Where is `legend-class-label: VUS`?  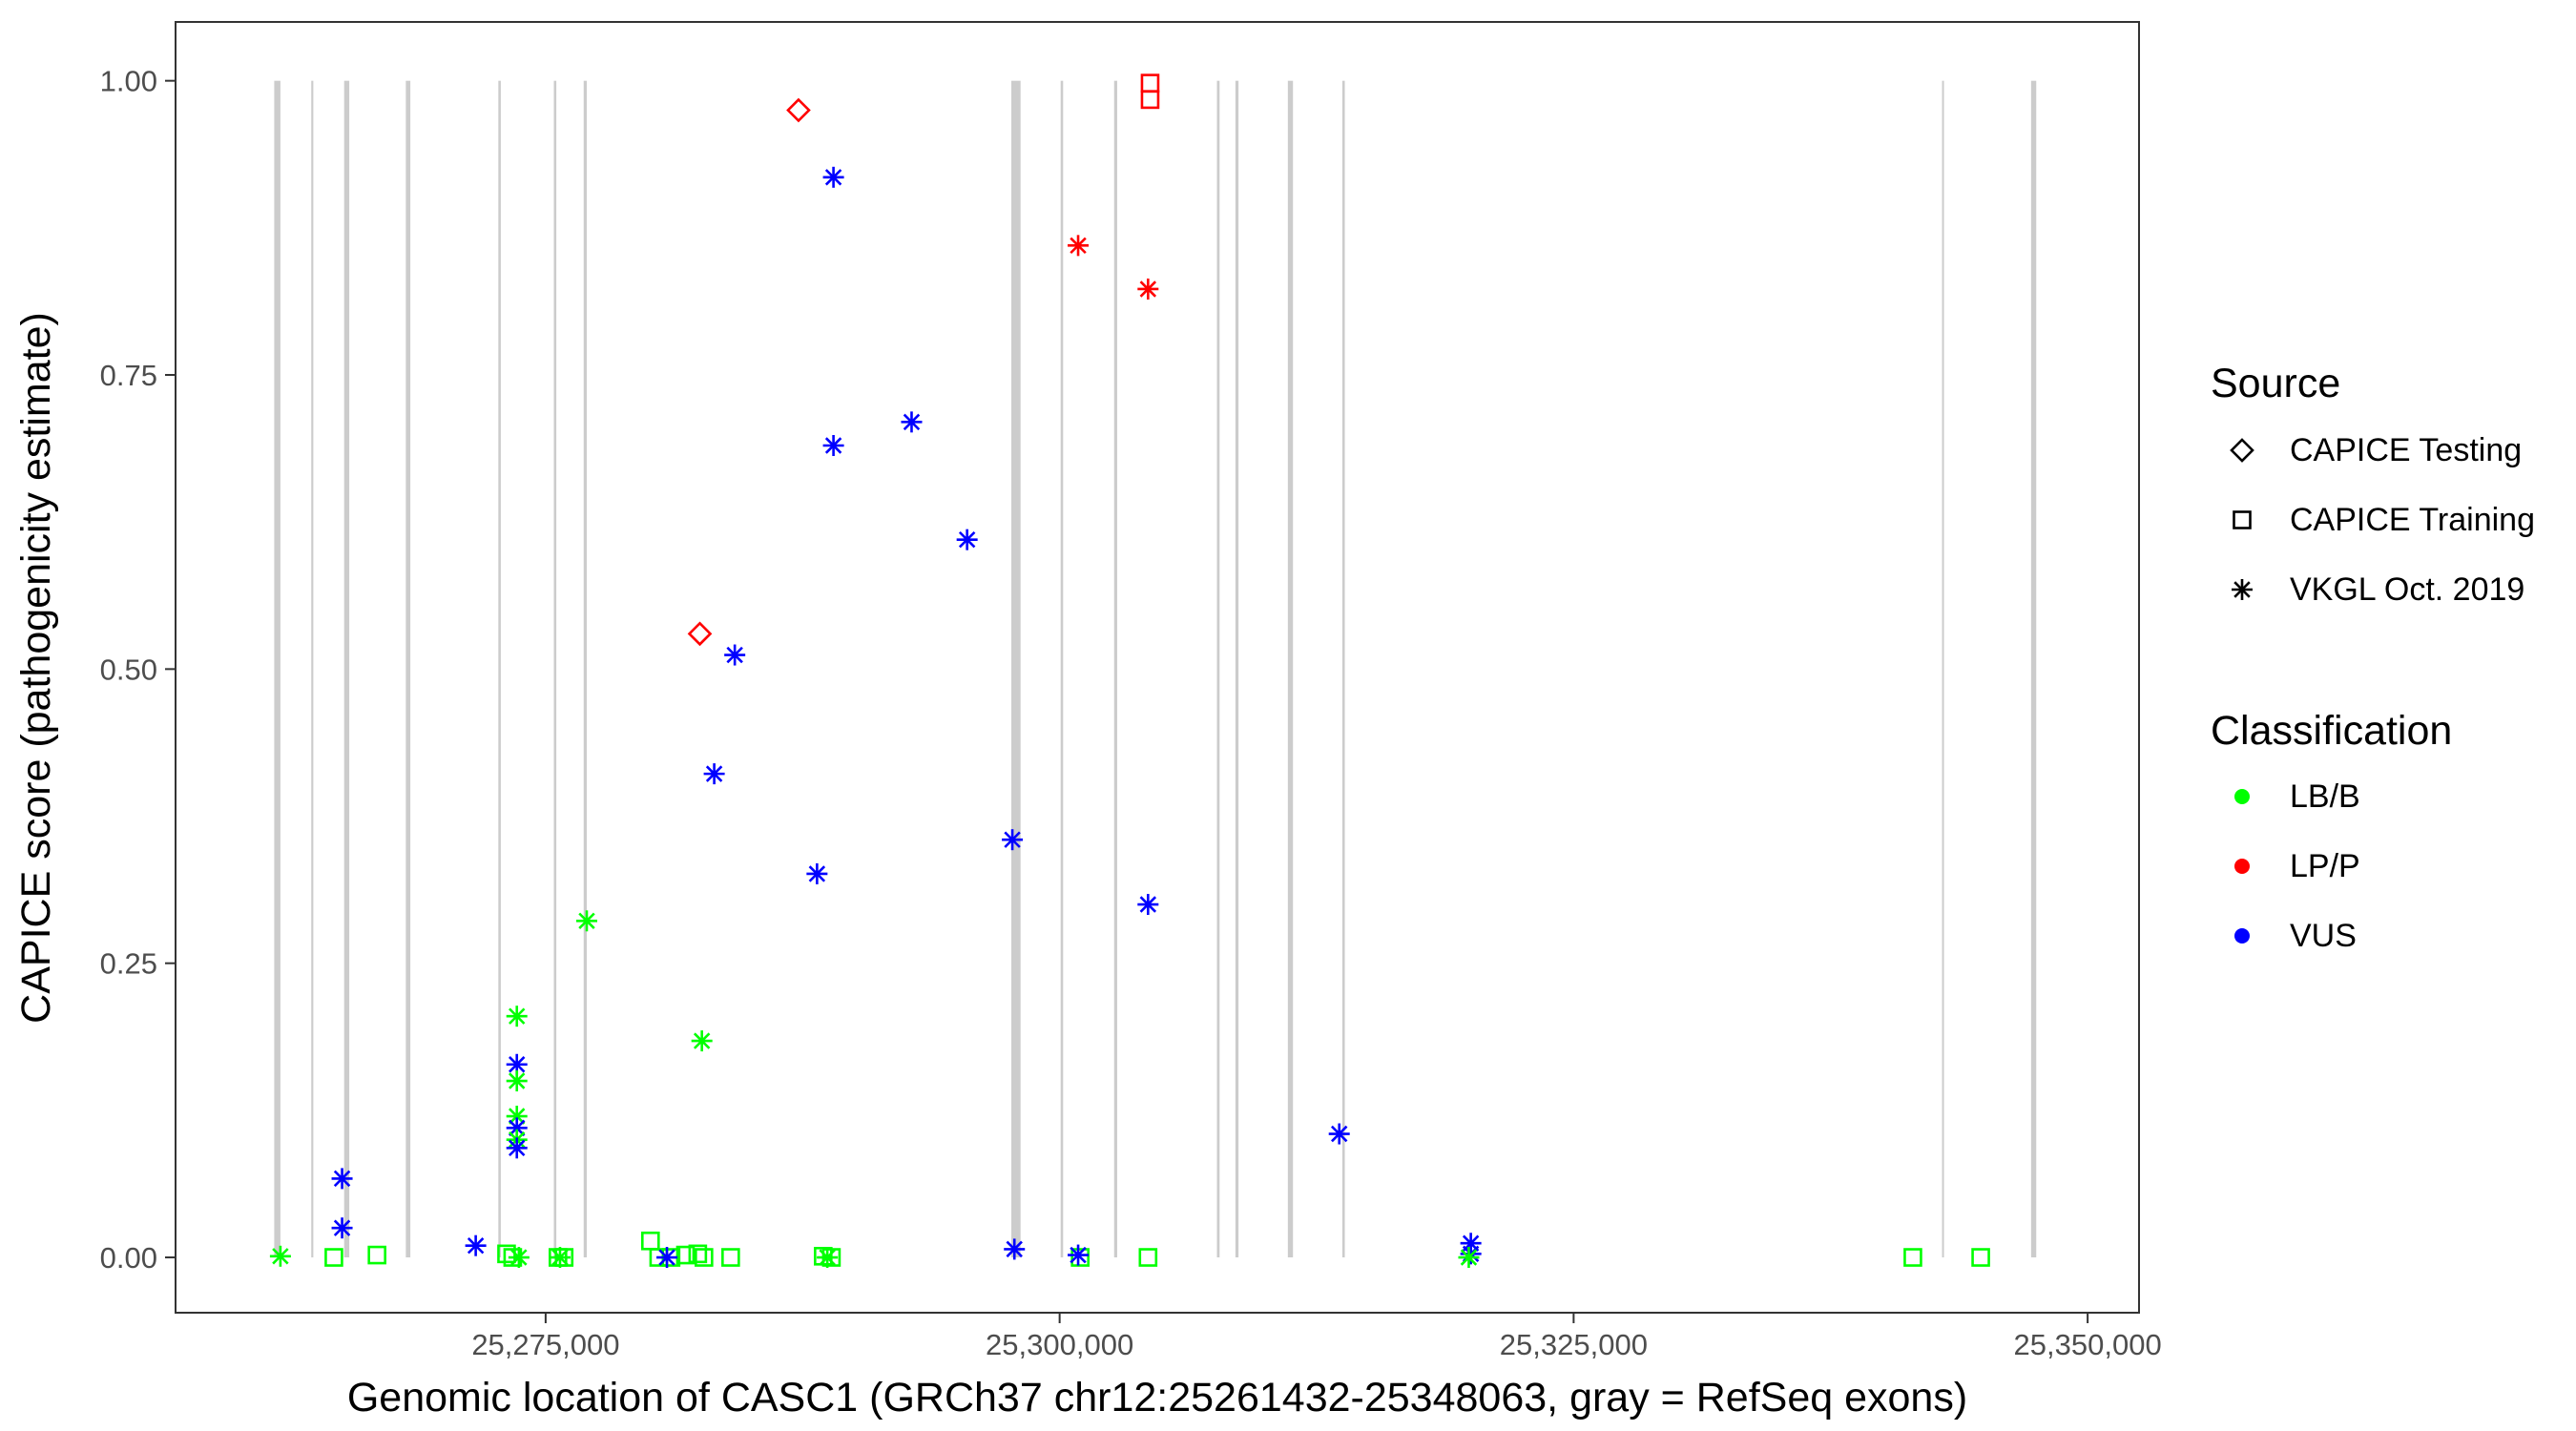 legend-class-label: VUS is located at coordinates (2323, 936).